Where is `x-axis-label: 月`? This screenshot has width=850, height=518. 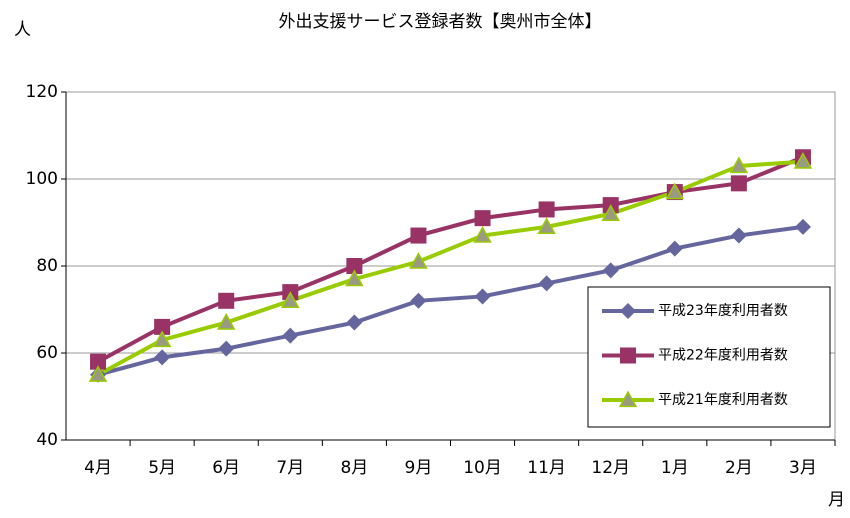 x-axis-label: 月 is located at coordinates (836, 500).